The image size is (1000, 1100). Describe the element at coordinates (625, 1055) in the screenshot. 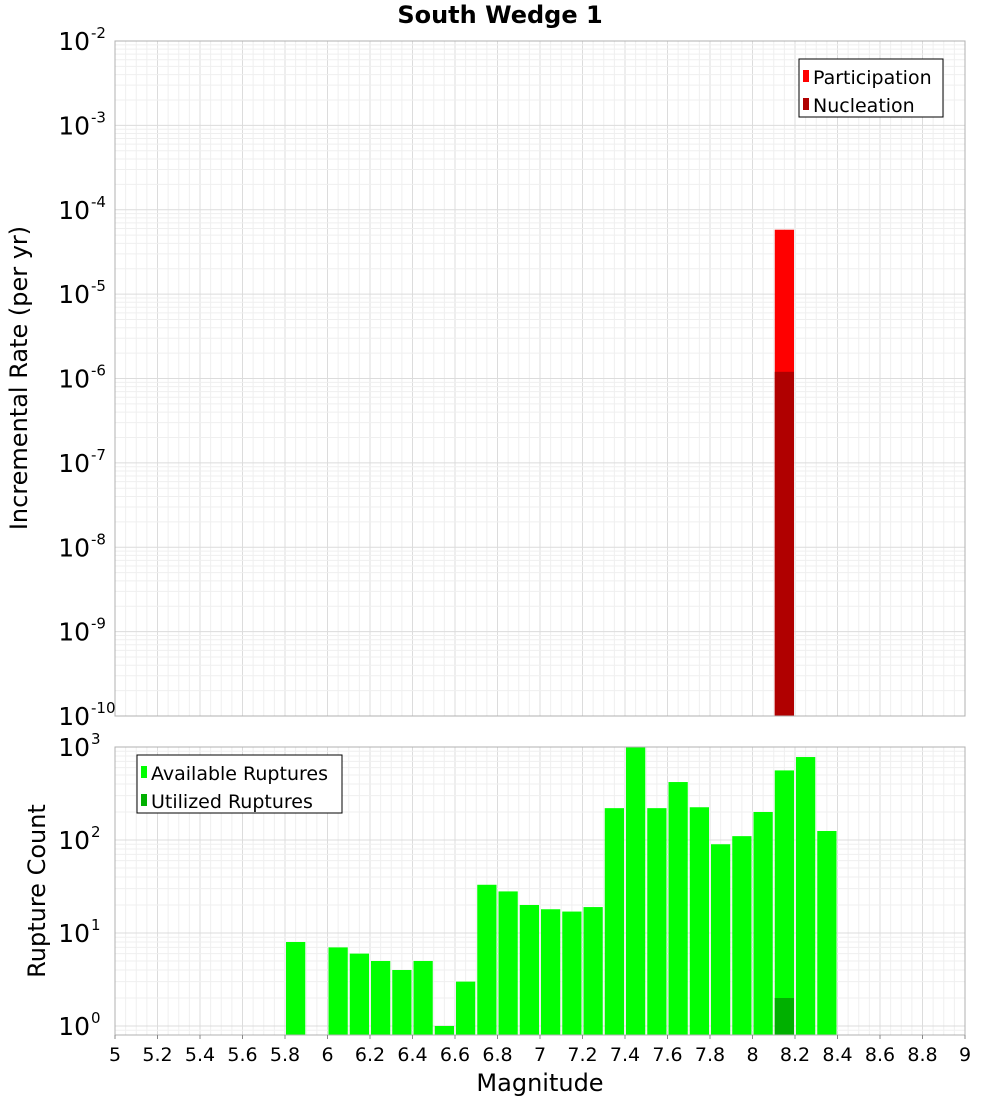

I see `x-tick-label: 7.4` at that location.